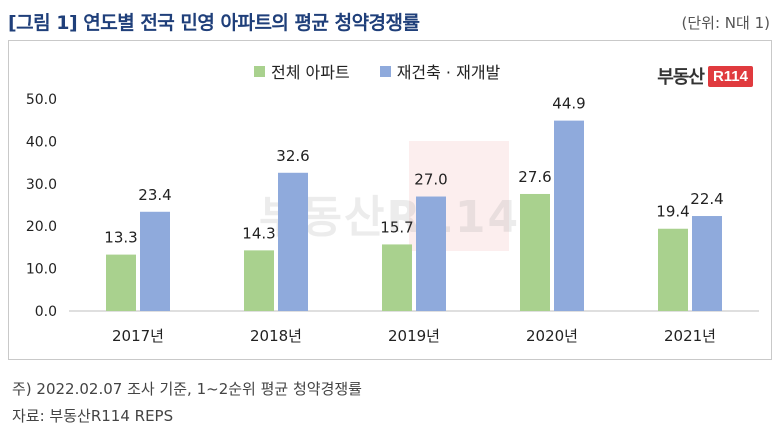 This screenshot has width=780, height=445. I want to click on legend-swatch-series1, so click(259, 71).